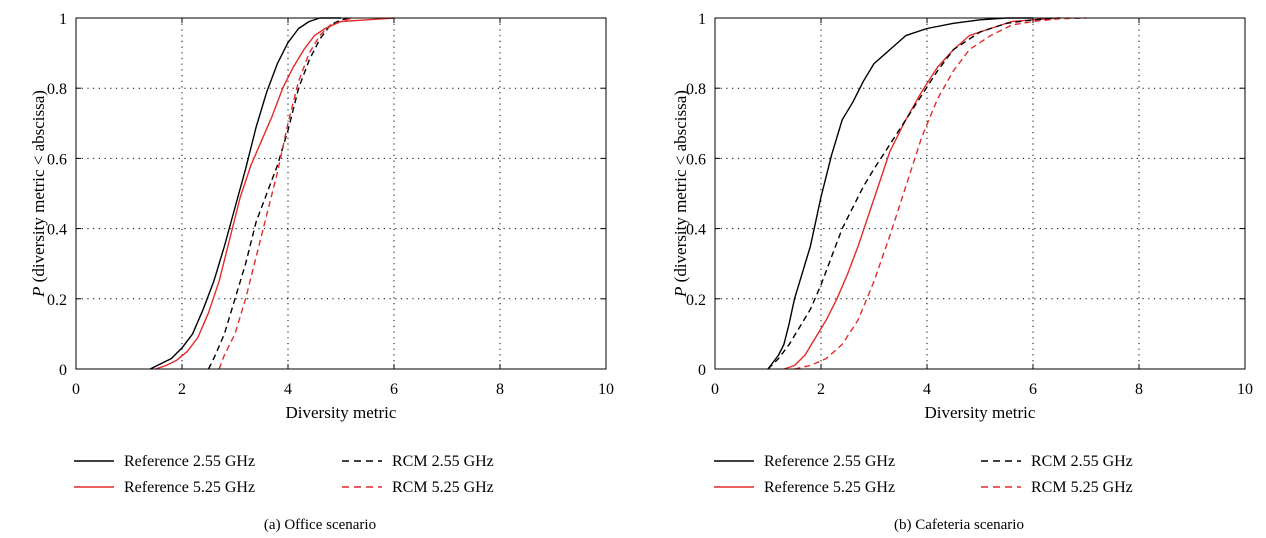 The width and height of the screenshot is (1266, 538). Describe the element at coordinates (320, 525) in the screenshot. I see `panel-caption: (a) Office scenario` at that location.